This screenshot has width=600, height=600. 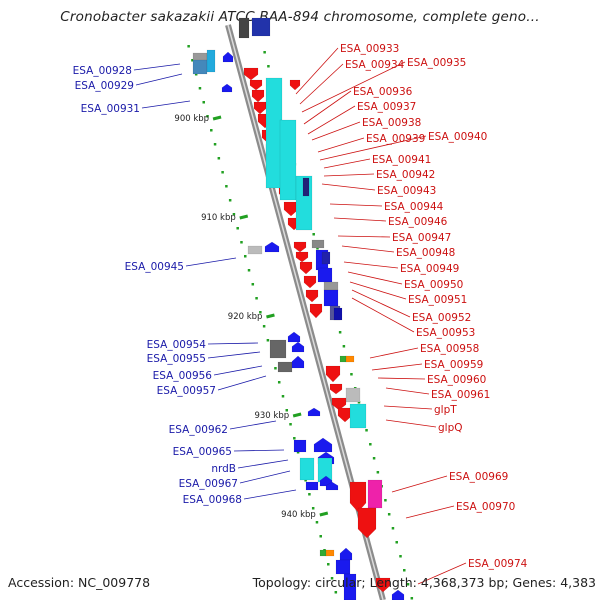 I want to click on gene-label-right: ESA_00951, so click(x=437, y=300).